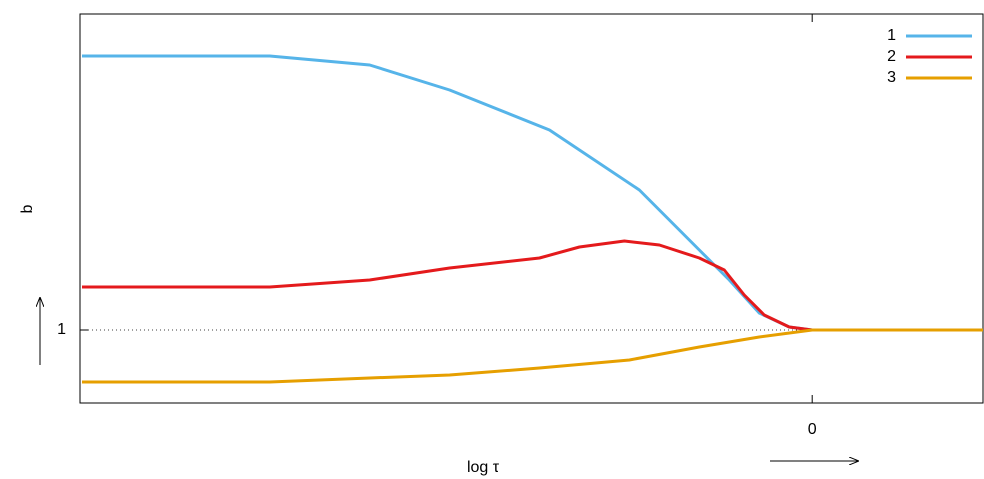 The height and width of the screenshot is (479, 984). Describe the element at coordinates (27, 208) in the screenshot. I see `y-axis-label: b` at that location.